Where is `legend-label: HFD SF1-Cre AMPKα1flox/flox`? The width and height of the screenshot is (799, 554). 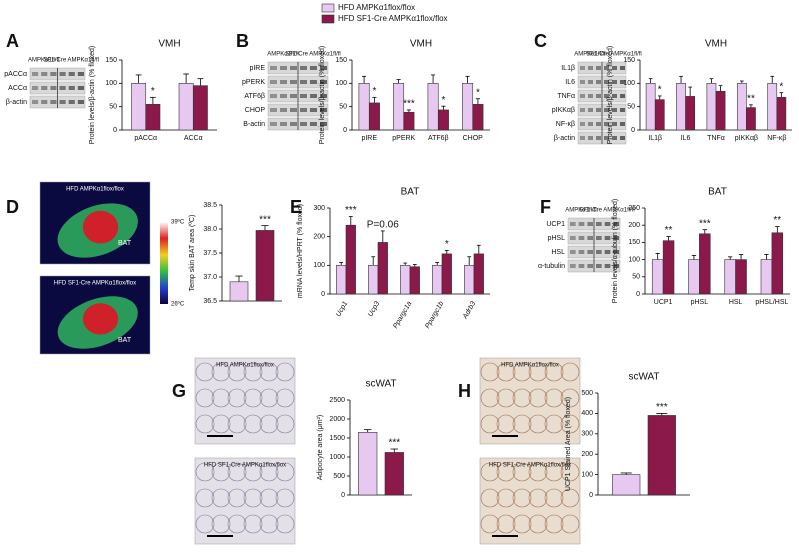
legend-label: HFD SF1-Cre AMPKα1flox/flox is located at coordinates (393, 18).